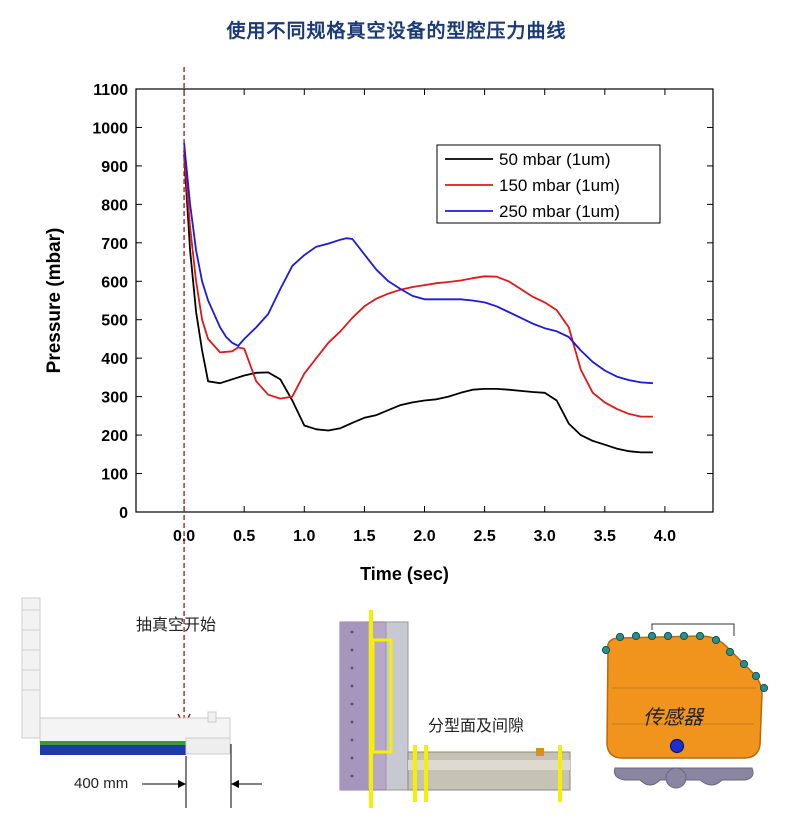  What do you see at coordinates (114, 321) in the screenshot?
I see `y-tick-label: 500` at bounding box center [114, 321].